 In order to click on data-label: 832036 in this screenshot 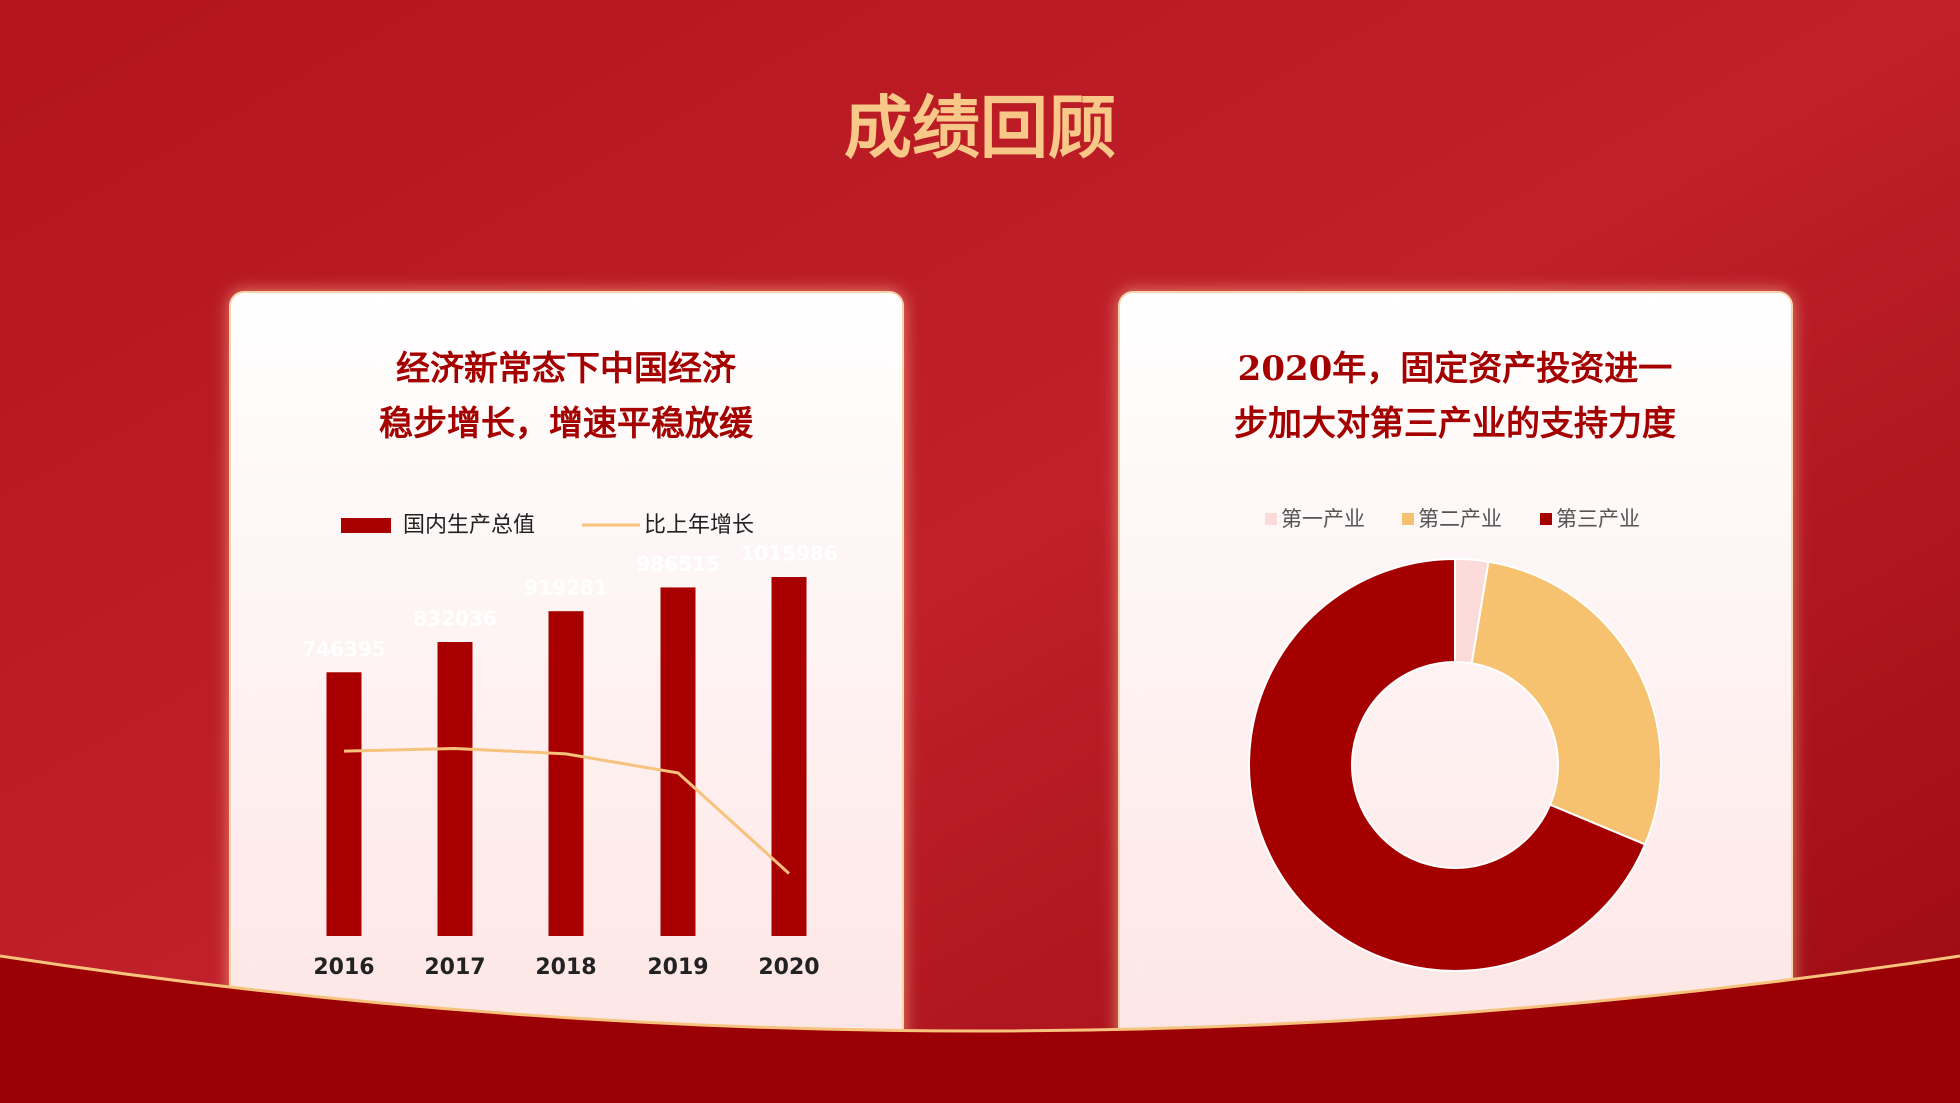, I will do `click(455, 619)`.